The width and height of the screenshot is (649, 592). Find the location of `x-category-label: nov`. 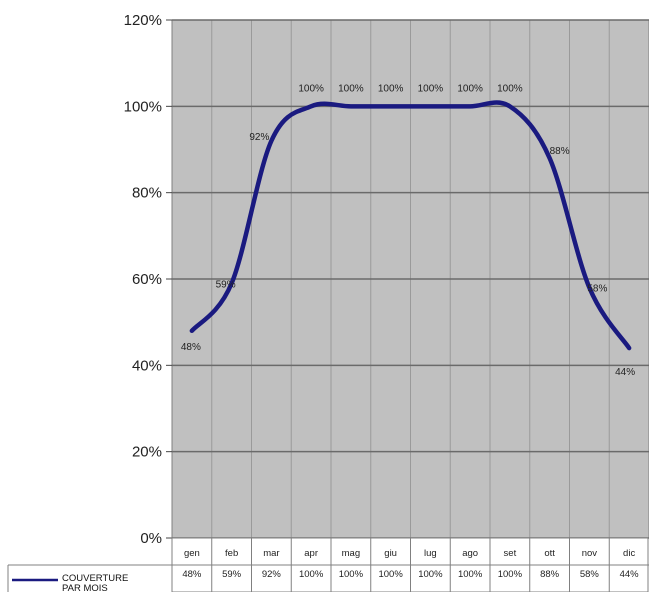

x-category-label: nov is located at coordinates (590, 553).